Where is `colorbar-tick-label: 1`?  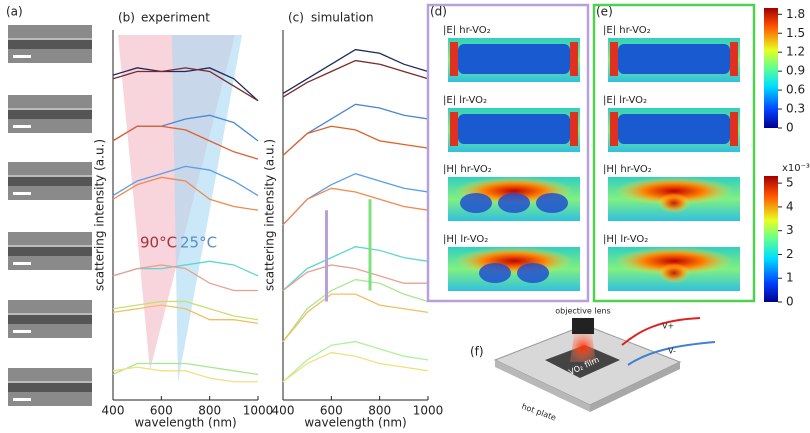 colorbar-tick-label: 1 is located at coordinates (790, 278).